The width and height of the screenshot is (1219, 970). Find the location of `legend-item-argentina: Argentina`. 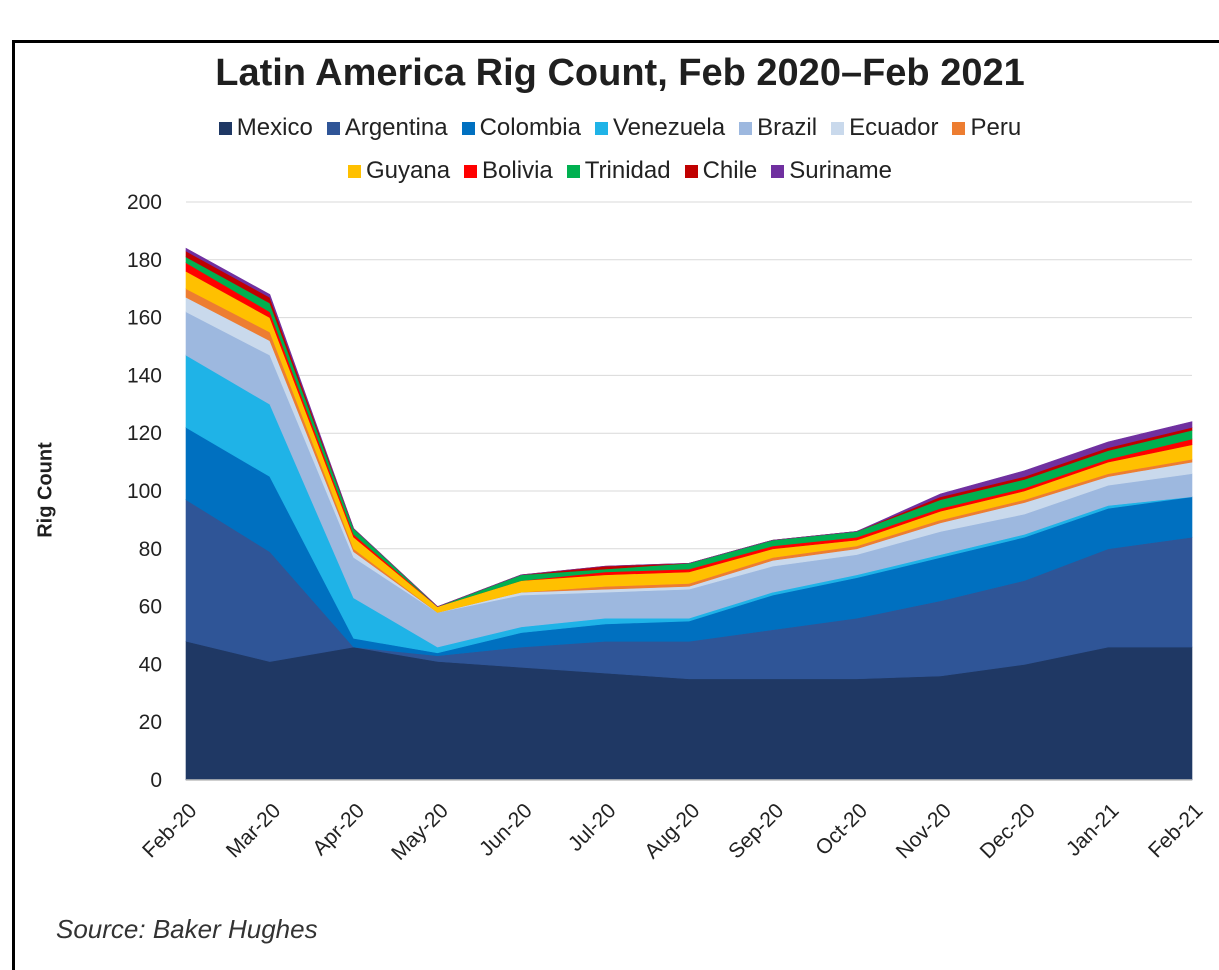

legend-item-argentina: Argentina is located at coordinates (387, 128).